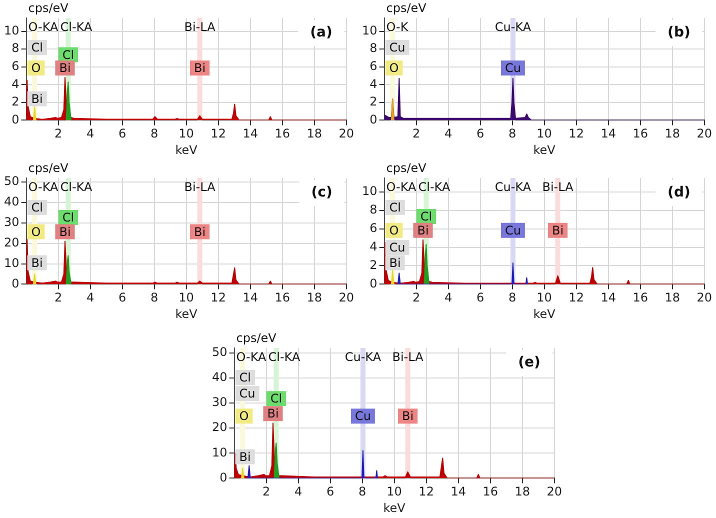 This screenshot has width=716, height=518. What do you see at coordinates (220, 402) in the screenshot?
I see `y-tick-label: 30` at bounding box center [220, 402].